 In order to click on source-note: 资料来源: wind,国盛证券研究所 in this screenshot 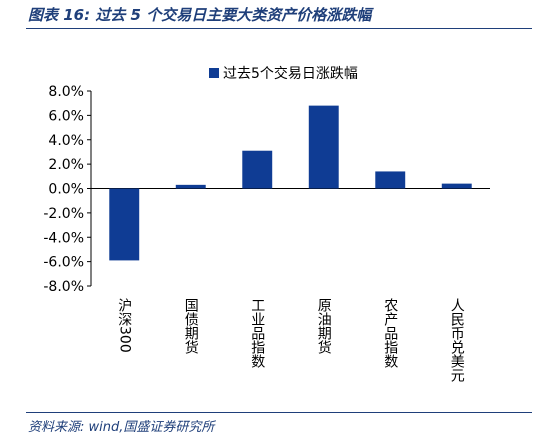, I will do `click(121, 427)`.